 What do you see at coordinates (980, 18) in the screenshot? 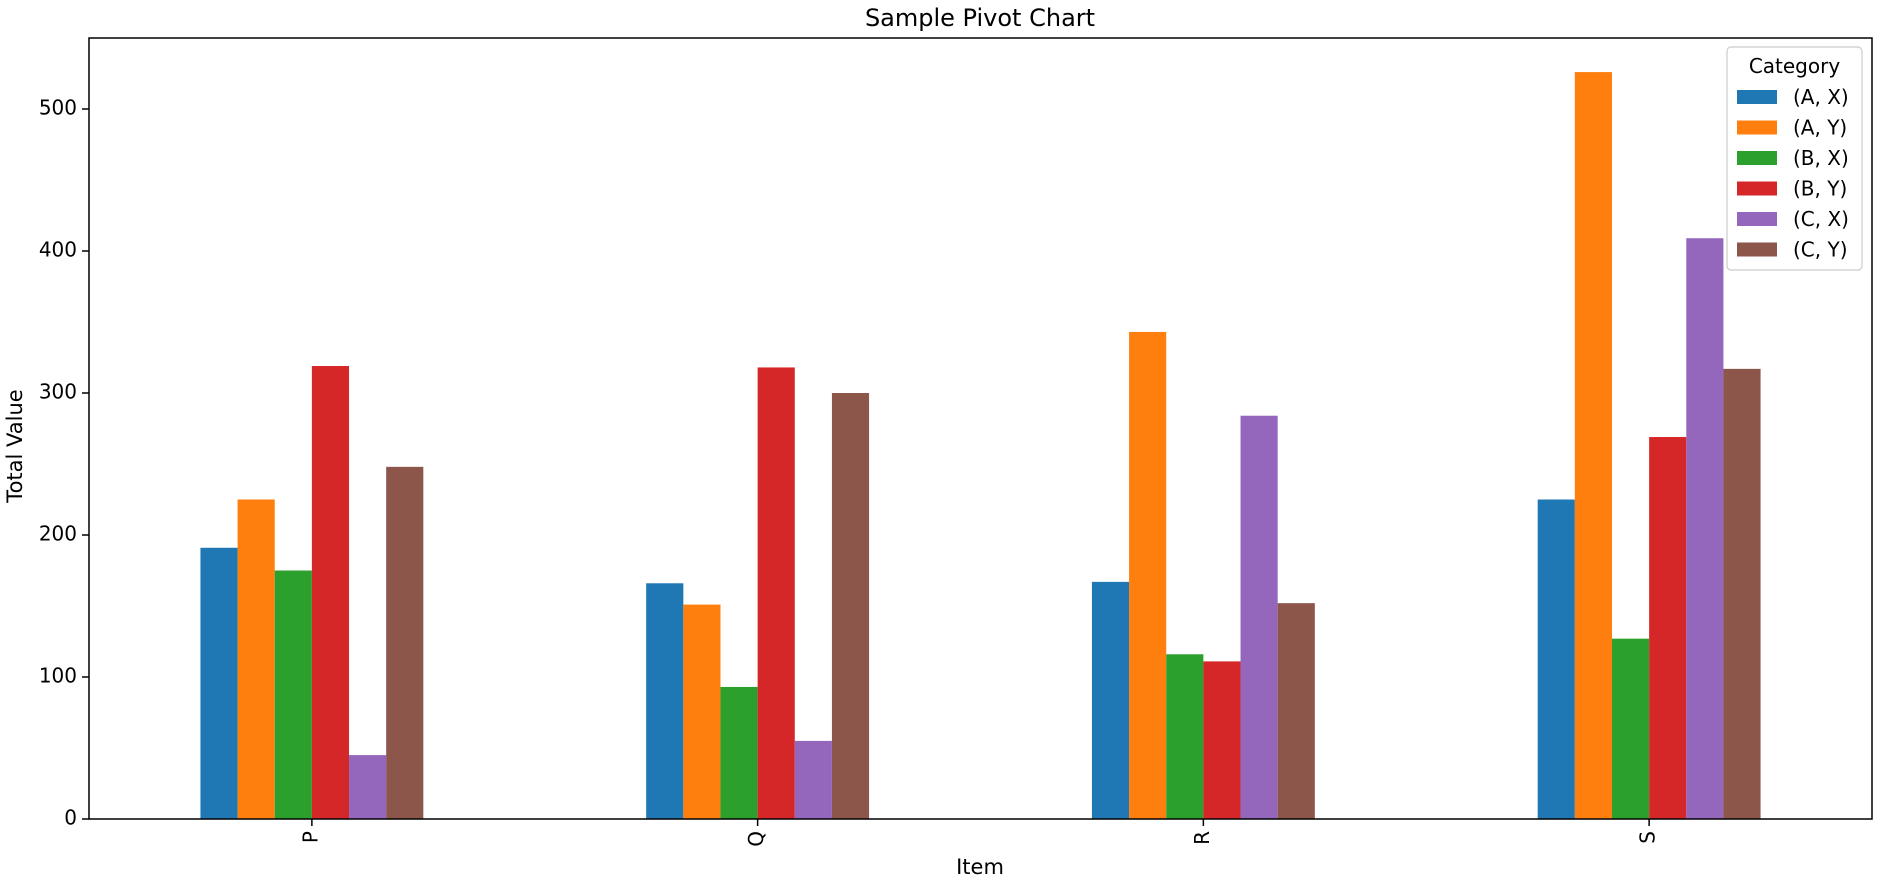
I see `chart-title: Sample Pivot Chart` at bounding box center [980, 18].